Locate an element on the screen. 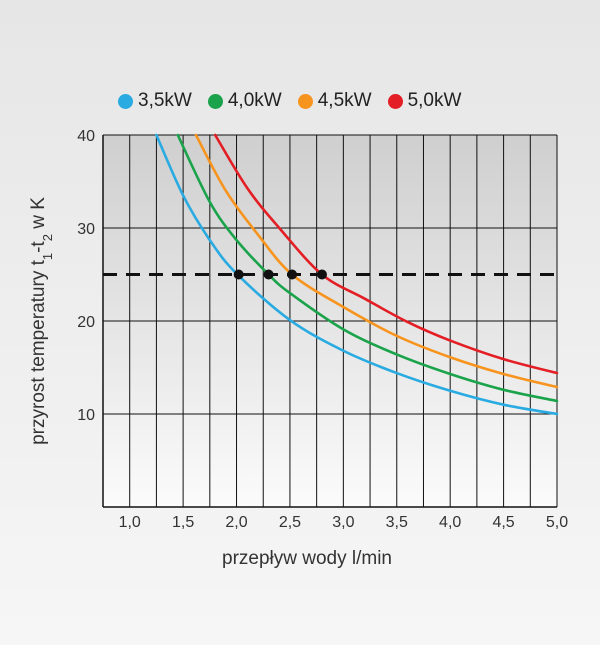 Image resolution: width=600 pixels, height=645 pixels. legend-item-4-0kw: 4,0kW is located at coordinates (244, 101).